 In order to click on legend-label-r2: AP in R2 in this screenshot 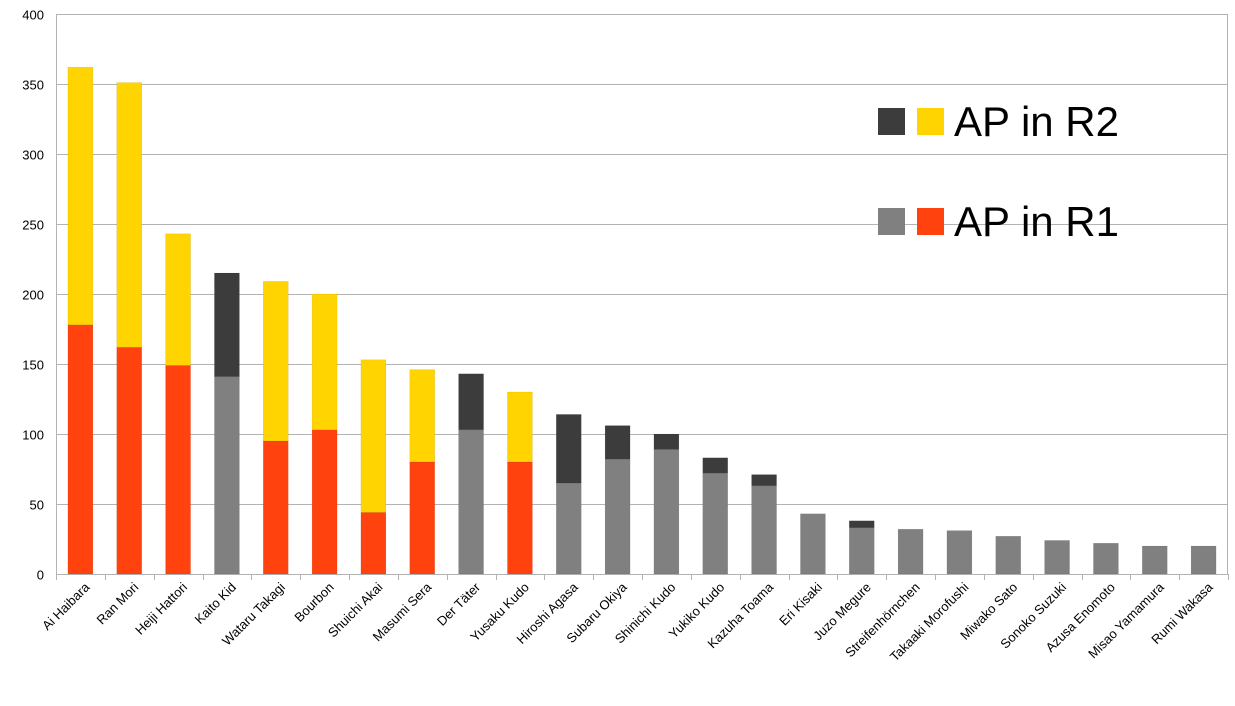, I will do `click(1036, 121)`.